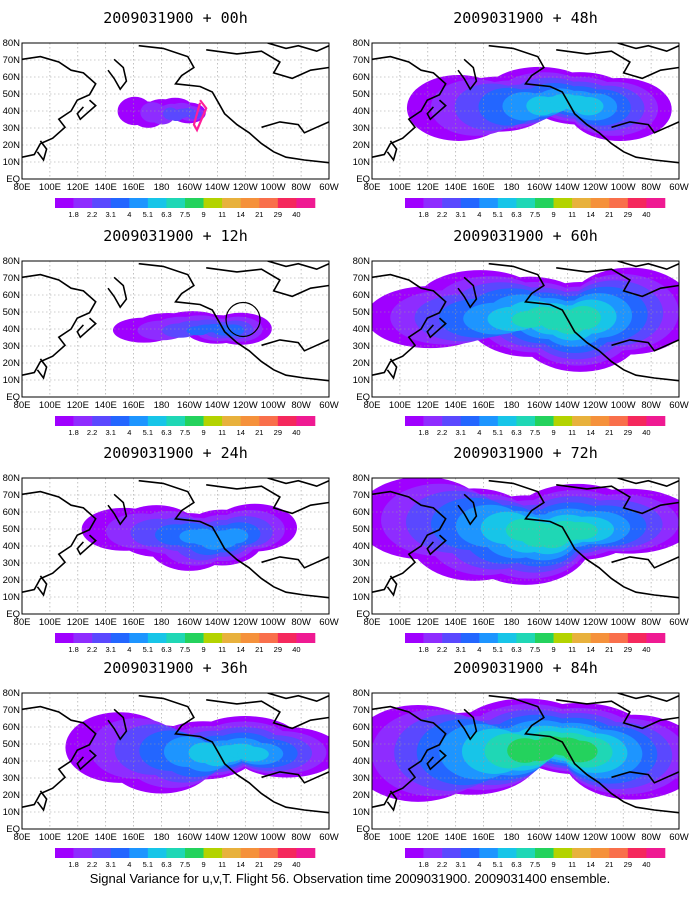 The height and width of the screenshot is (900, 700). What do you see at coordinates (12, 363) in the screenshot?
I see `lat-tick-label: 20N` at bounding box center [12, 363].